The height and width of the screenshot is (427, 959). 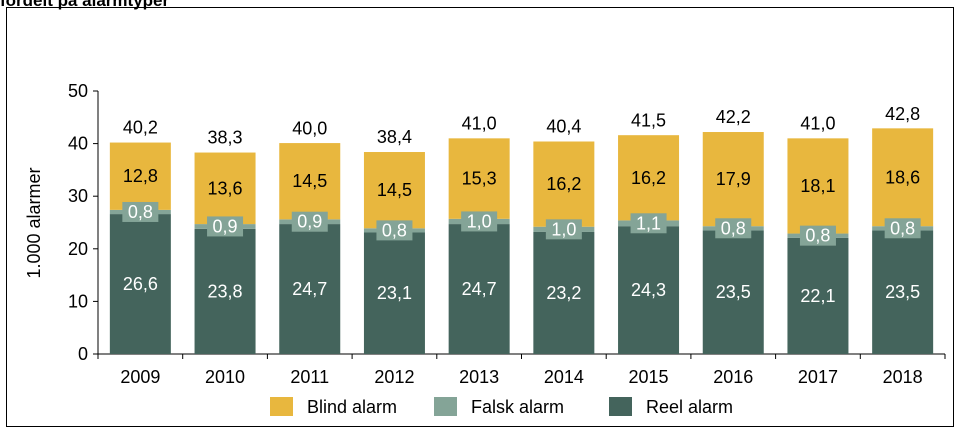 What do you see at coordinates (352, 407) in the screenshot?
I see `legend-label: Blind alarm` at bounding box center [352, 407].